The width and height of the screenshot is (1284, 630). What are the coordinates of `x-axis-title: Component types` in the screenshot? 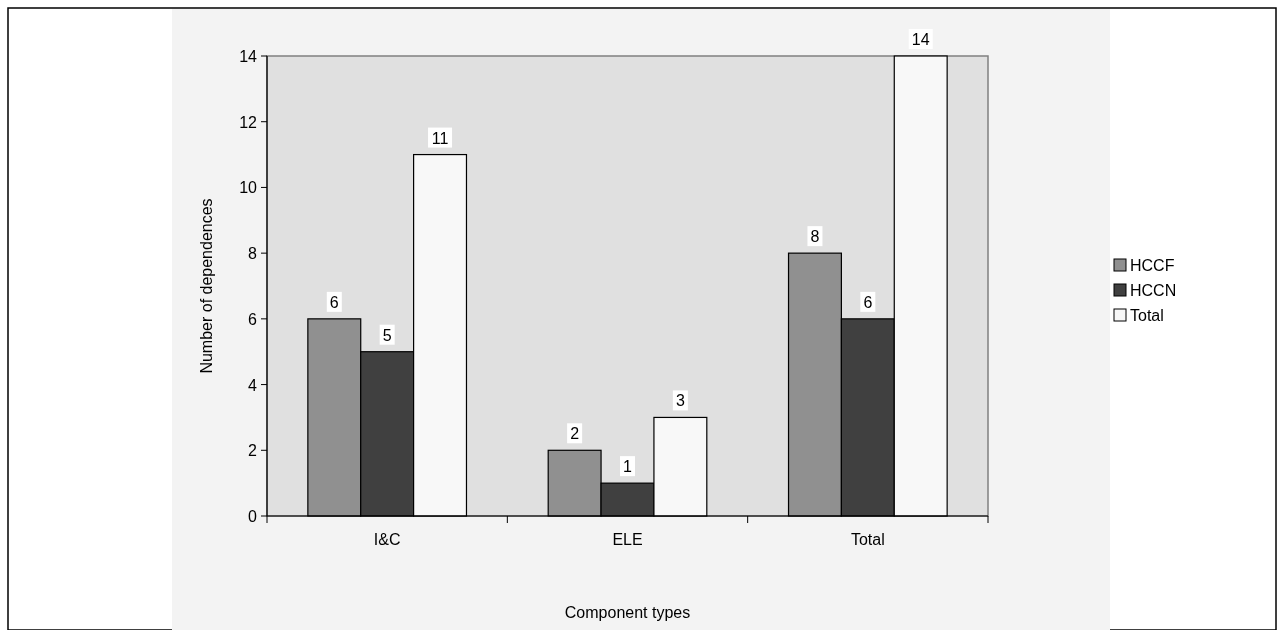 It's located at (627, 612).